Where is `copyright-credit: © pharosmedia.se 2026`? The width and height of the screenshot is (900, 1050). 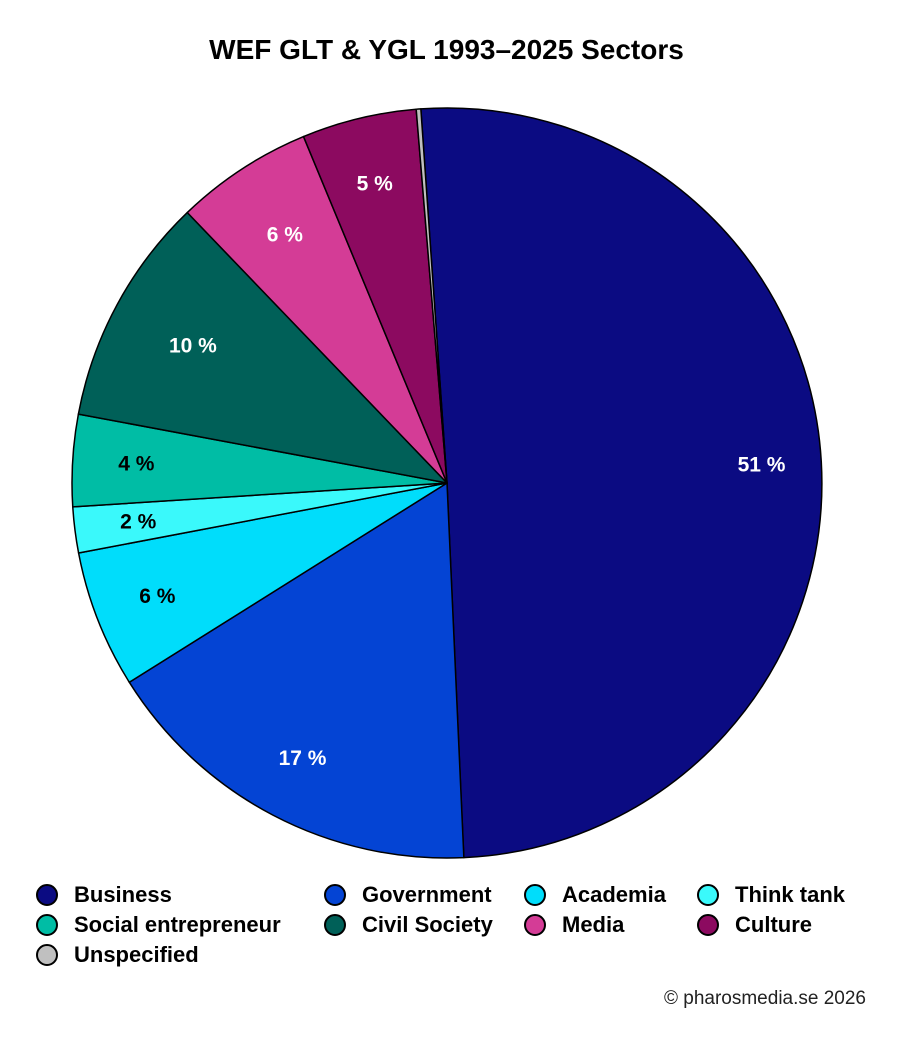 copyright-credit: © pharosmedia.se 2026 is located at coordinates (764, 998).